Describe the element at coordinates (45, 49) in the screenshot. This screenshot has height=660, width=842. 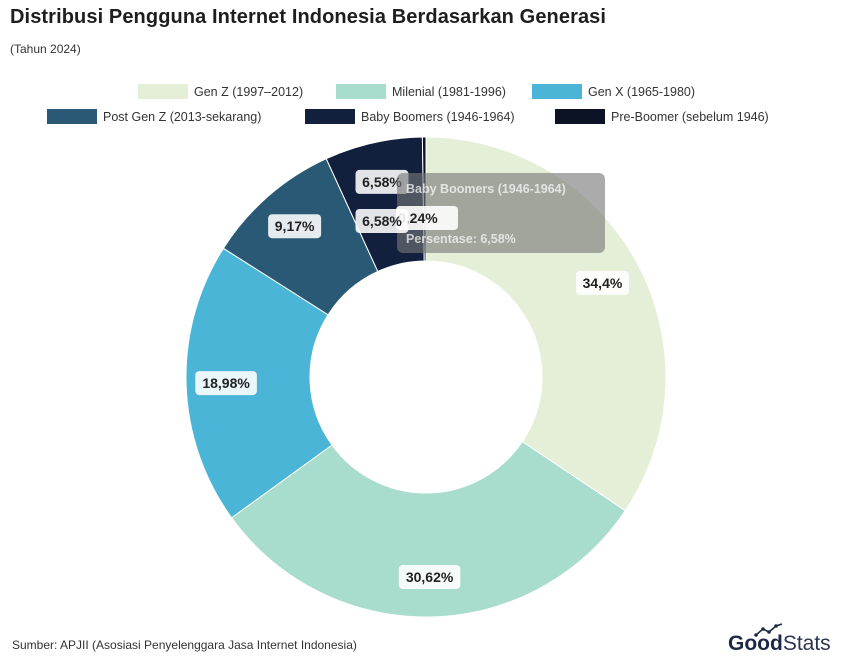
I see `chart-subtitle: (Tahun 2024)` at that location.